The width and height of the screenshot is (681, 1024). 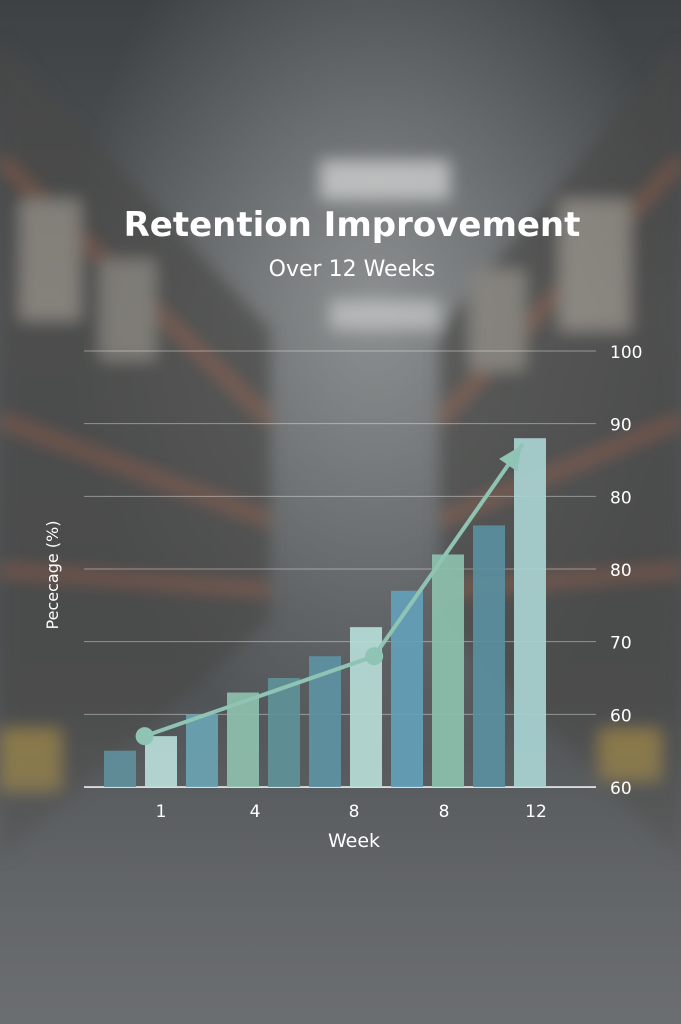 What do you see at coordinates (510, 458) in the screenshot?
I see `trend-arrowhead` at bounding box center [510, 458].